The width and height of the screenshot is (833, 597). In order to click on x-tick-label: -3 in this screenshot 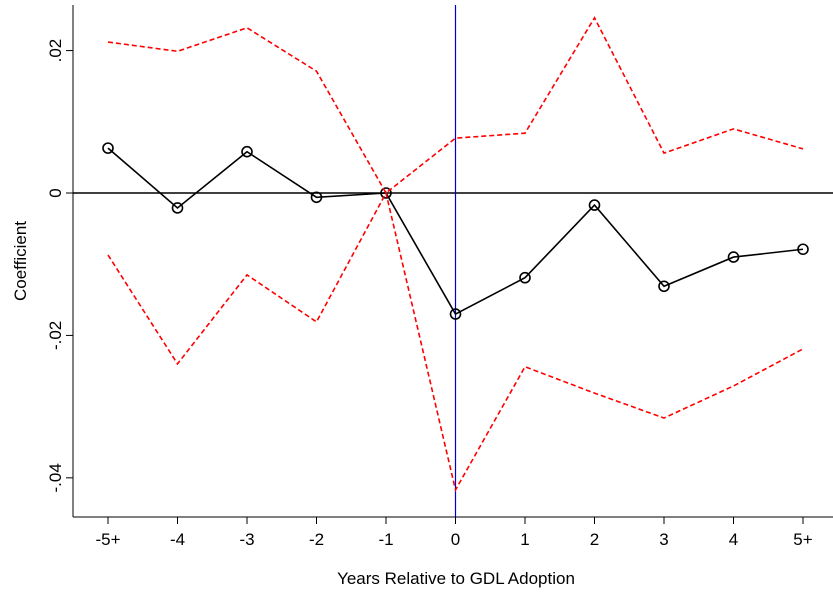, I will do `click(246, 539)`.